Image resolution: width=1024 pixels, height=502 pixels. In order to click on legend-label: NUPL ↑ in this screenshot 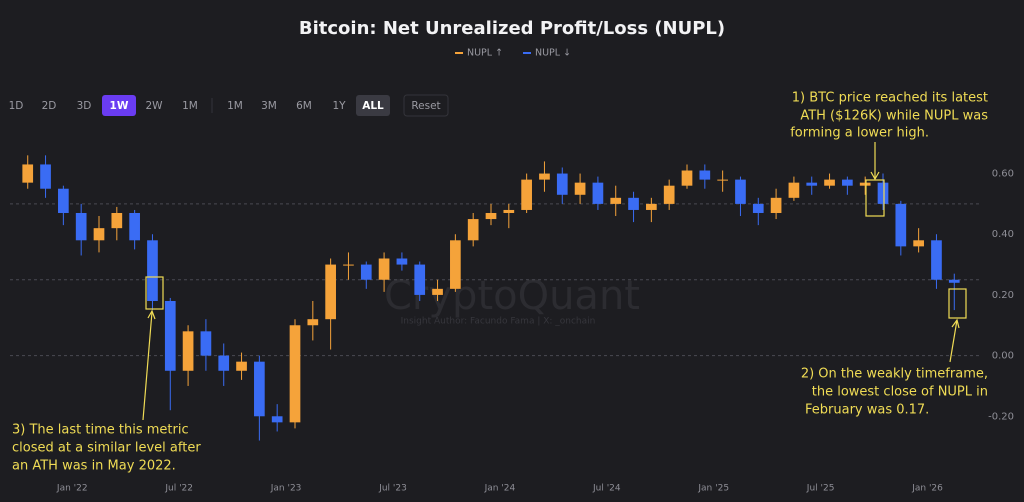, I will do `click(485, 53)`.